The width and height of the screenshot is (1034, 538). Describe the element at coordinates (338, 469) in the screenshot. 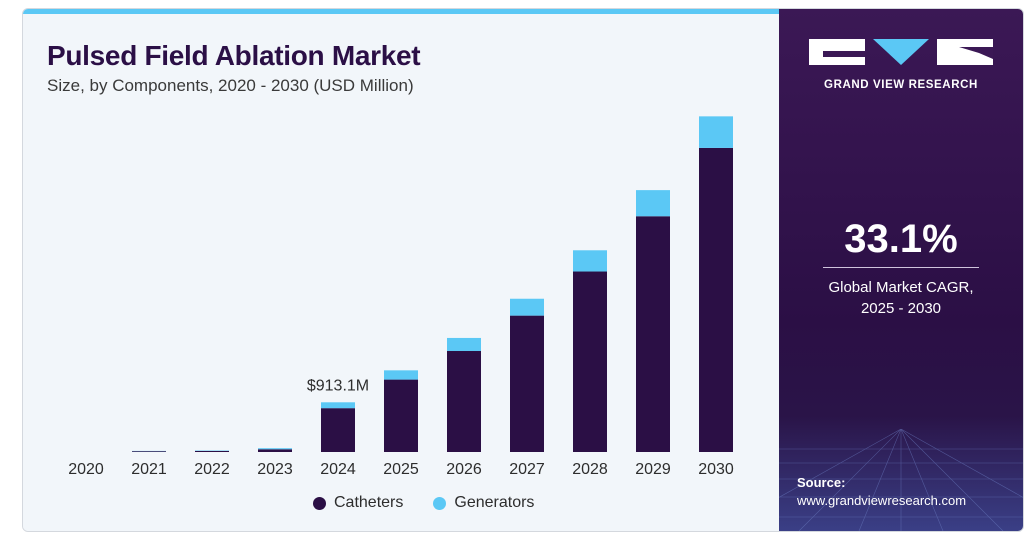

I see `x-tick-label-2024: 2024` at that location.